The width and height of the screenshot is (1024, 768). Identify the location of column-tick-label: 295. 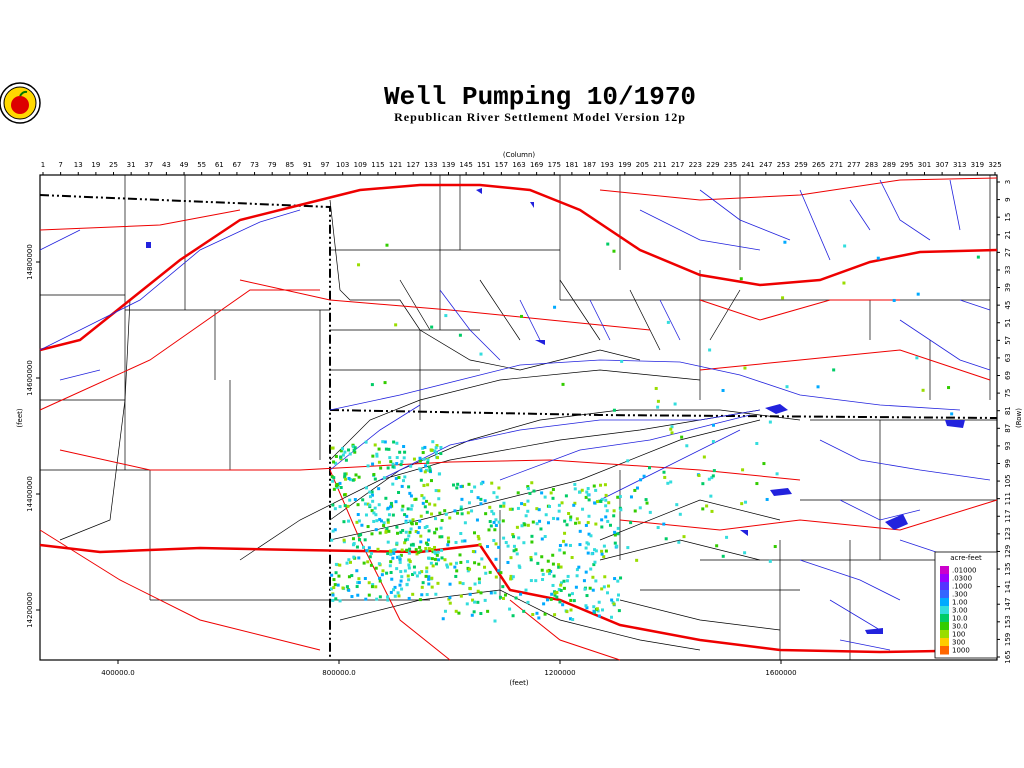
(906, 165).